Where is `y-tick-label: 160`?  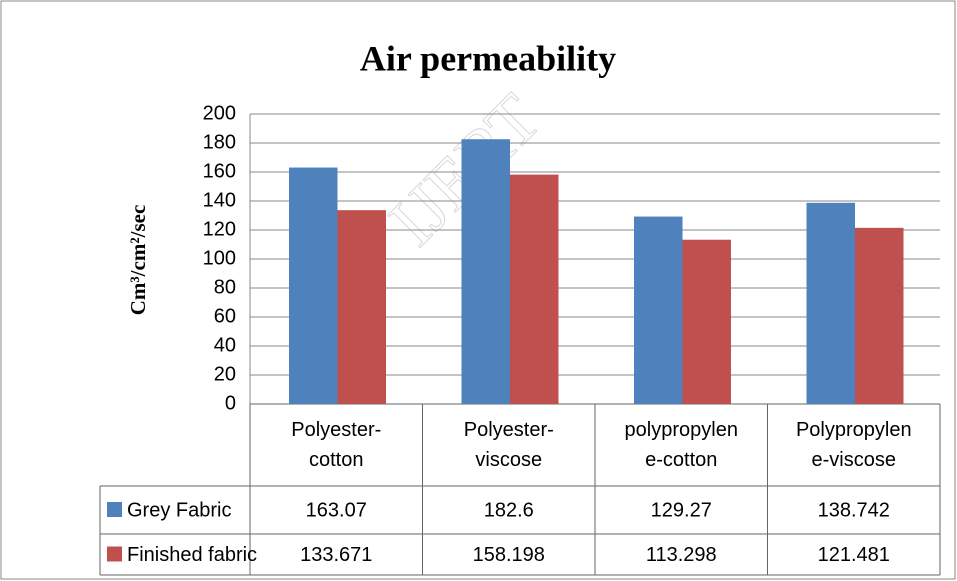 y-tick-label: 160 is located at coordinates (219, 171).